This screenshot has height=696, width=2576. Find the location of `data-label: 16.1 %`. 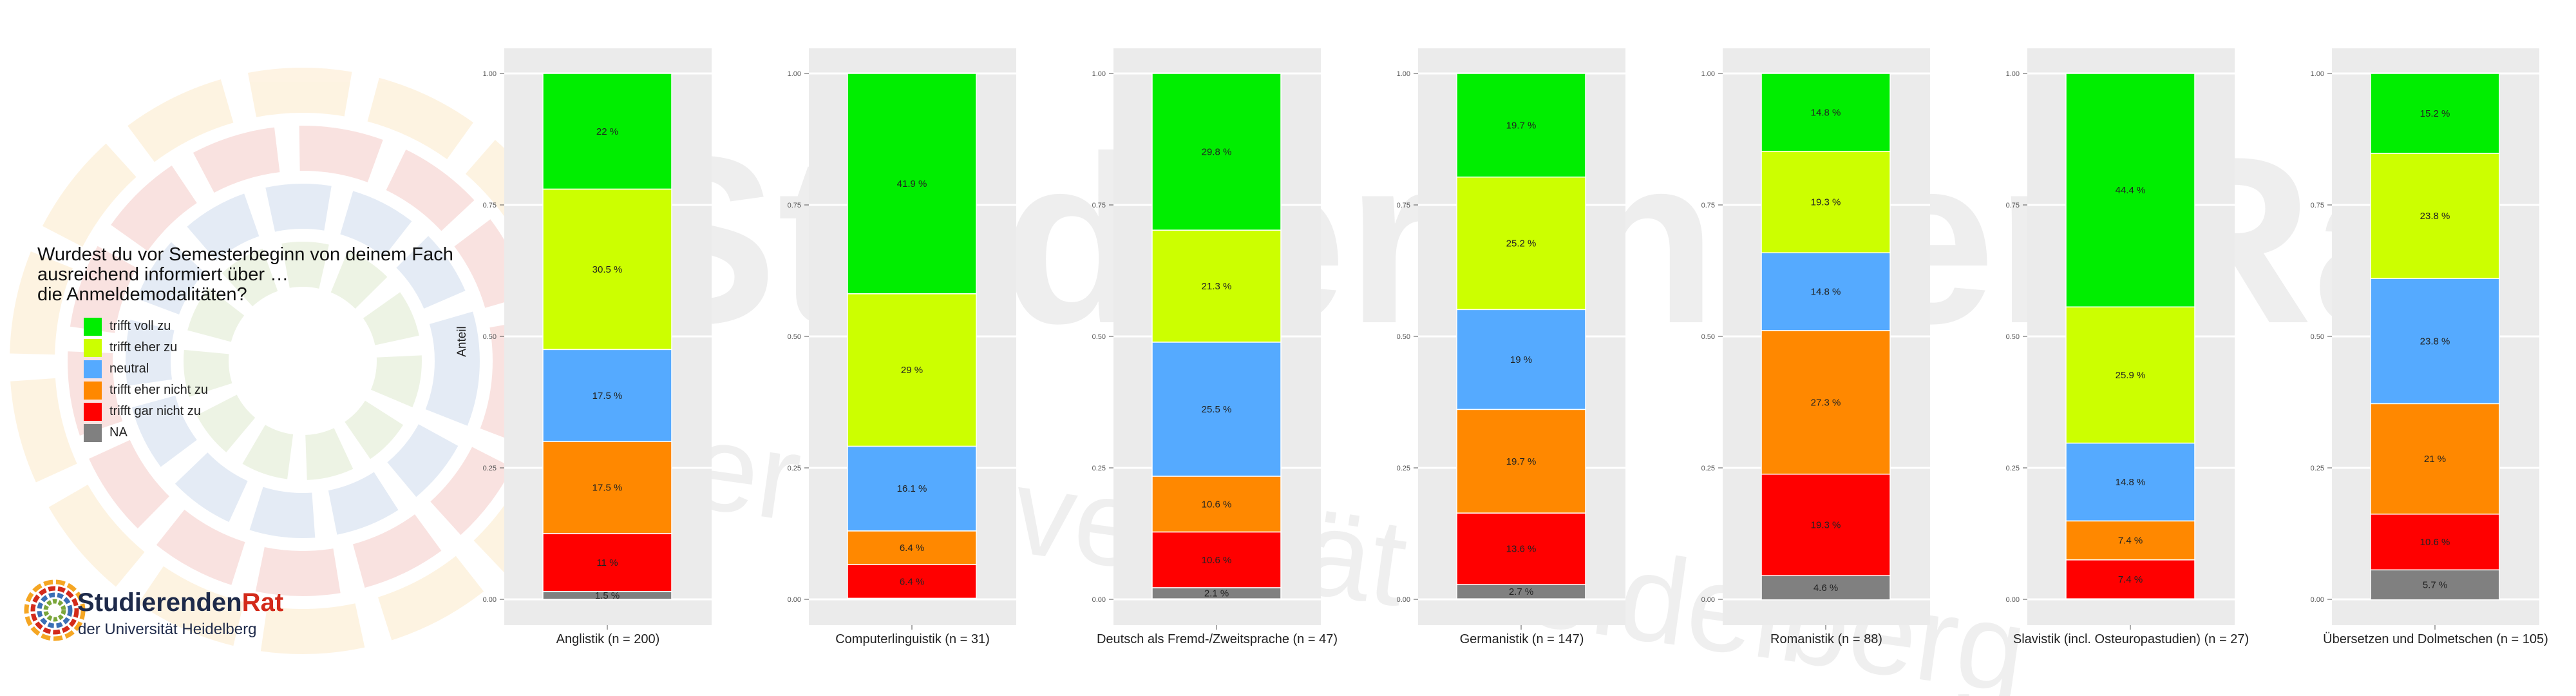

data-label: 16.1 % is located at coordinates (912, 489).